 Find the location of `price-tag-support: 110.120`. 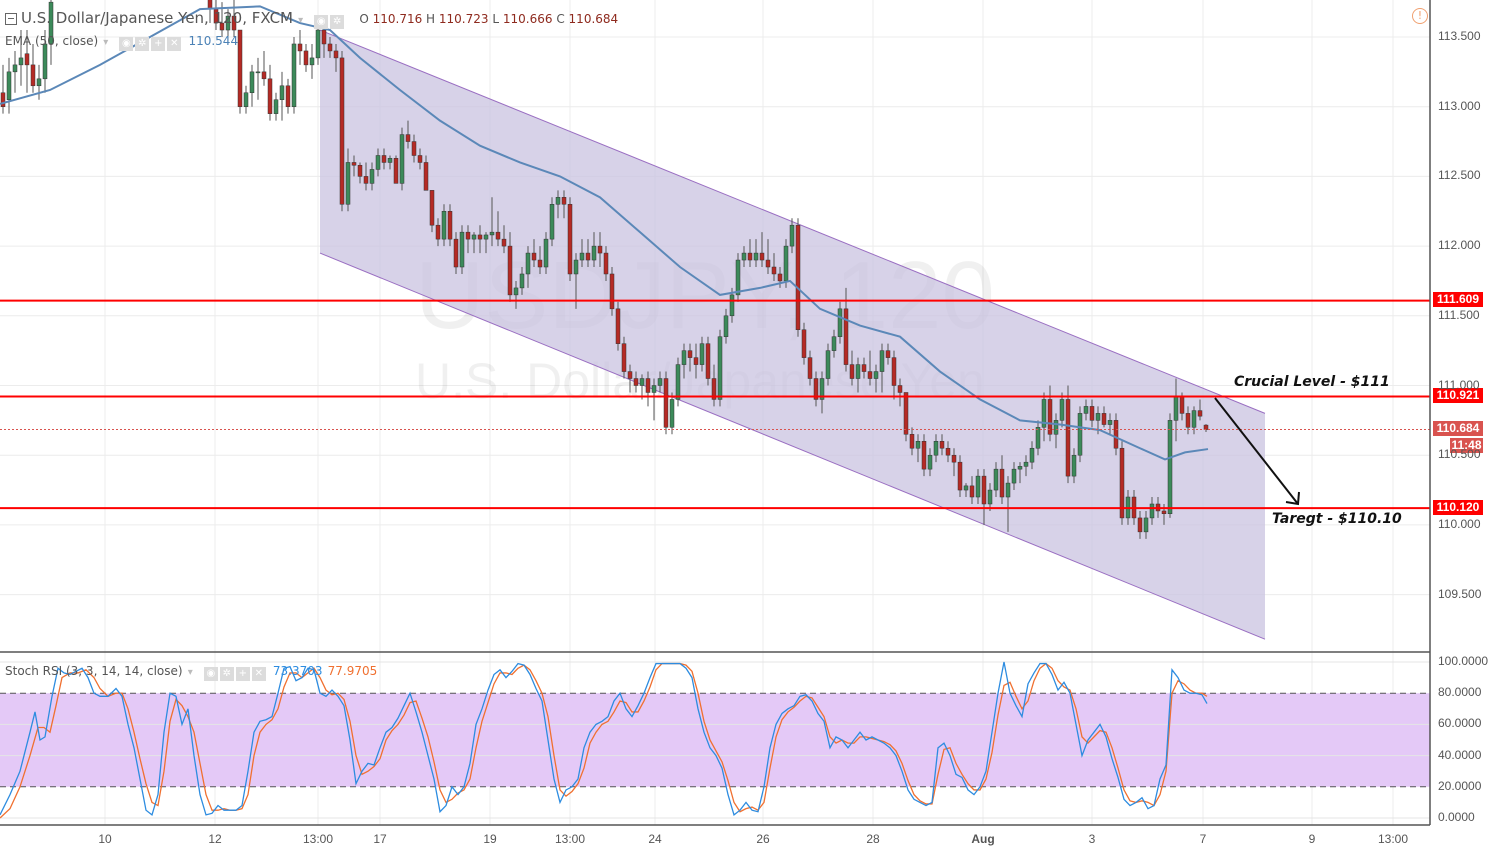

price-tag-support: 110.120 is located at coordinates (1458, 507).